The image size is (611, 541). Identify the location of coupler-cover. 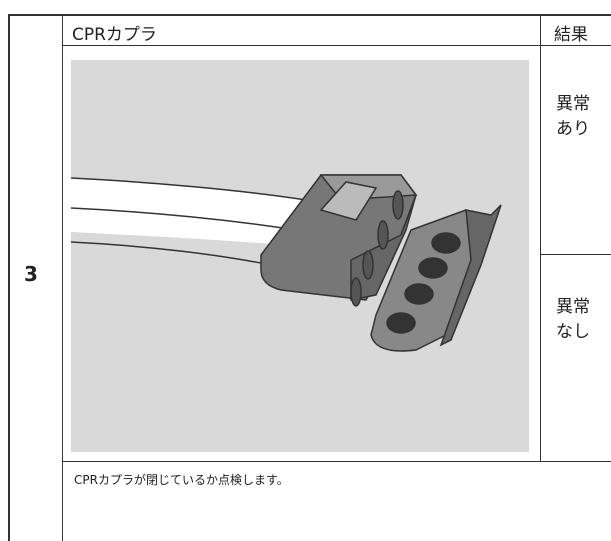
(436, 278).